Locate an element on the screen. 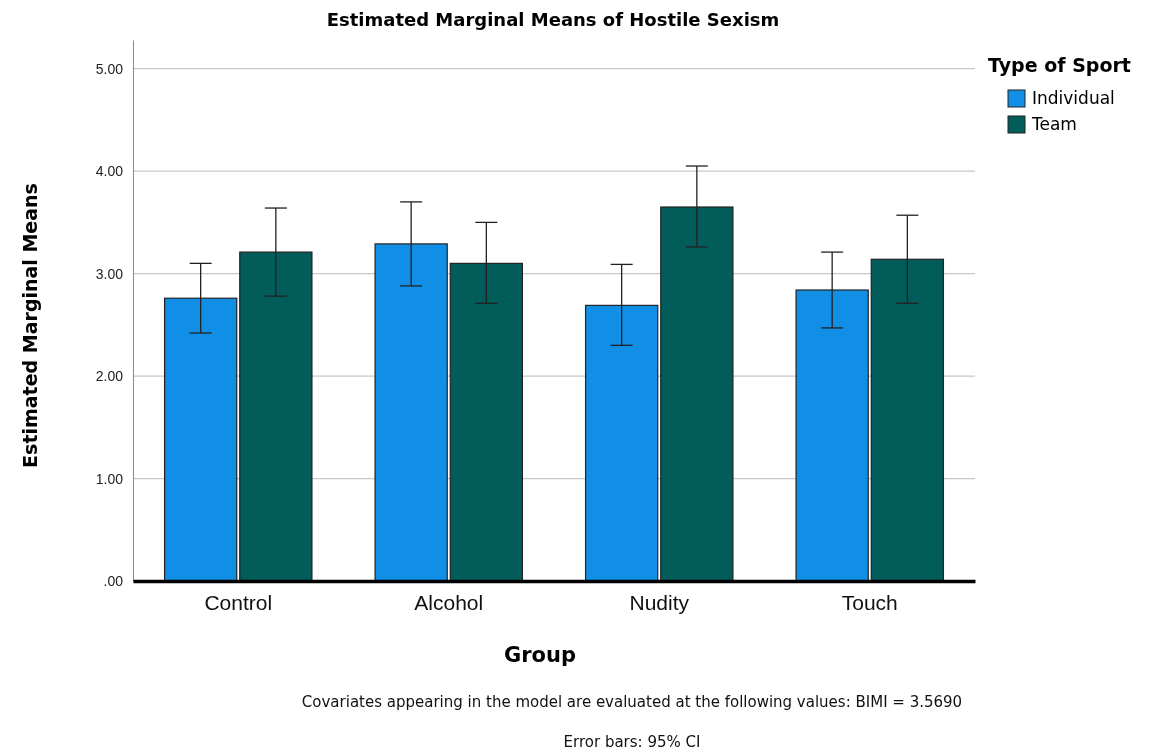  x-tick-label: Touch is located at coordinates (869, 602).